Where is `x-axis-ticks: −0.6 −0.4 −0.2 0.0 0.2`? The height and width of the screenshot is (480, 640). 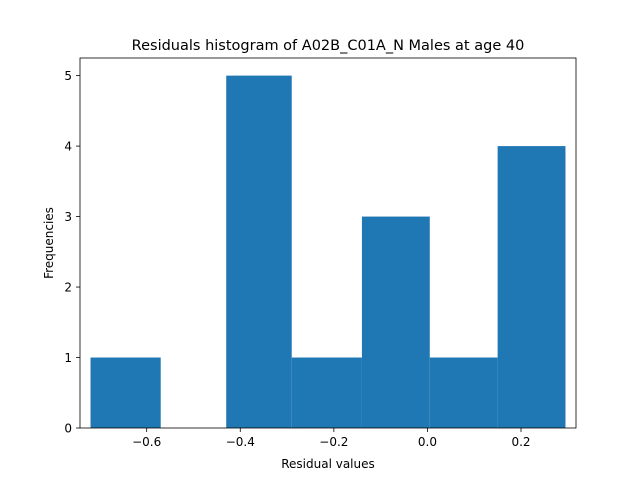 x-axis-ticks: −0.6 −0.4 −0.2 0.0 0.2 is located at coordinates (331, 438).